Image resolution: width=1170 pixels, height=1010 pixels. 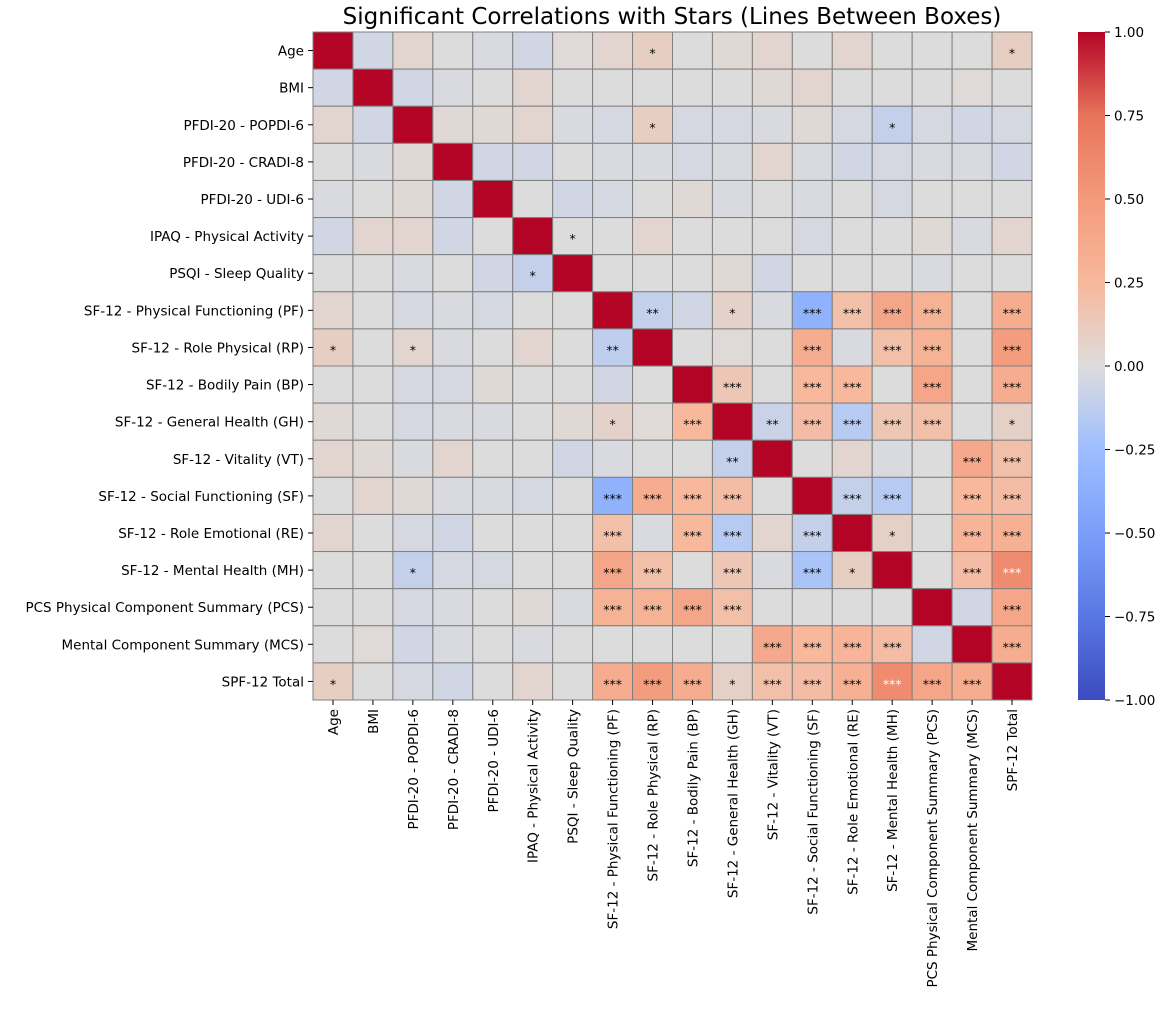 I want to click on colorbar: 1.00 0.75 0.50 0.25 0.00 −0.25 −0.50 −0.75 −1.00, so click(x=1116, y=367).